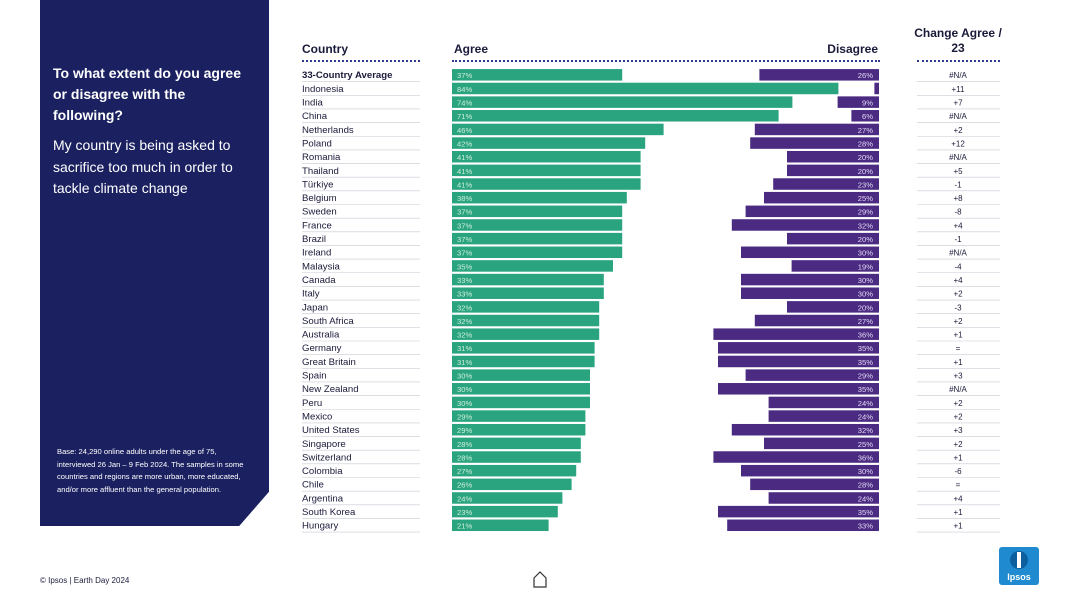 The height and width of the screenshot is (607, 1080). Describe the element at coordinates (1019, 566) in the screenshot. I see `ipsos-logo: Ipsos` at that location.